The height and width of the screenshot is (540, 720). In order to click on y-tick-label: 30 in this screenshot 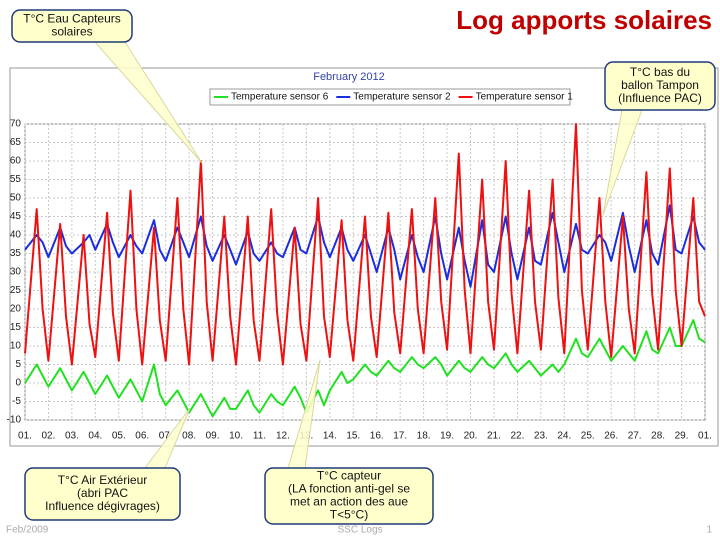, I will do `click(16, 272)`.